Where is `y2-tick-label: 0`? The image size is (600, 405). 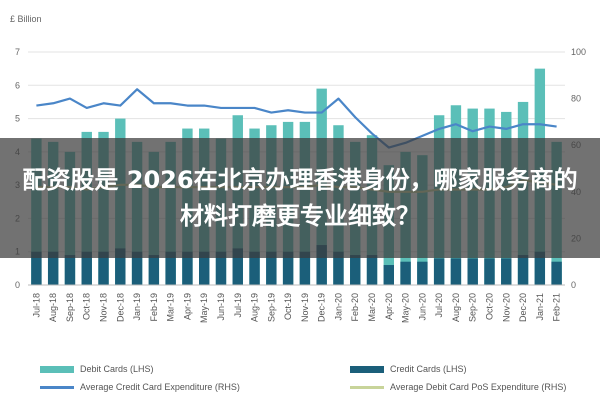
y2-tick-label: 0 is located at coordinates (573, 285).